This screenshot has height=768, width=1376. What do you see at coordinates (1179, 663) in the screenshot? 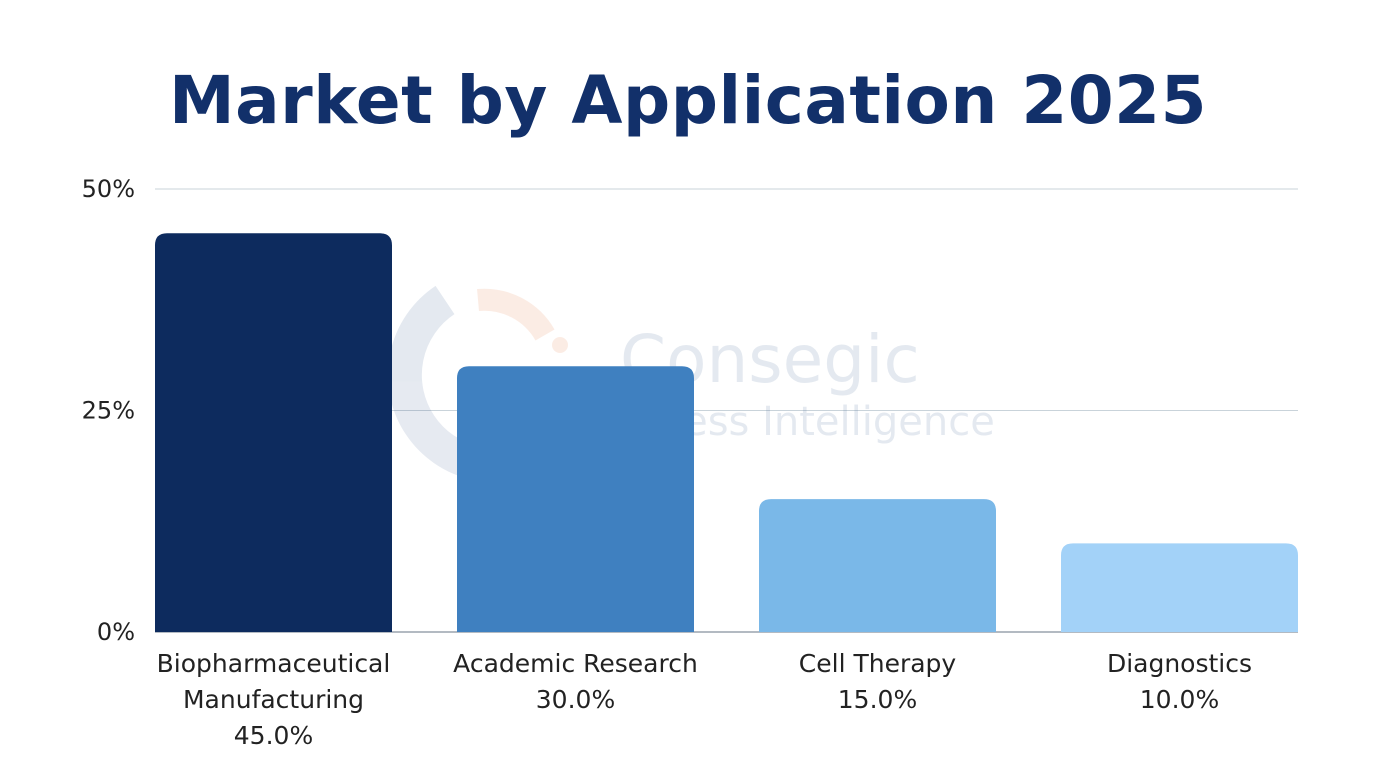
I see `x-tick-label: Diagnostics` at bounding box center [1179, 663].